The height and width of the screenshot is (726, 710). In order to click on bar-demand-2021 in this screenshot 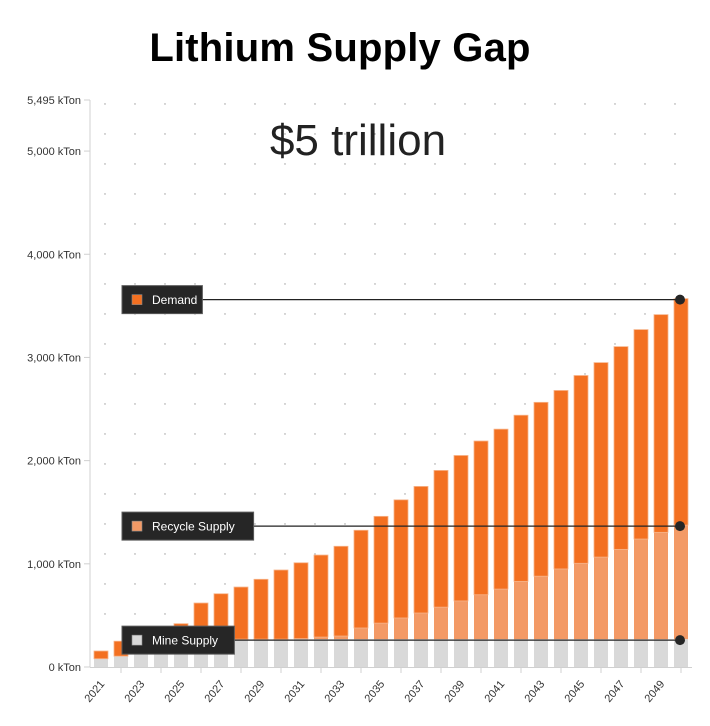, I will do `click(101, 655)`.